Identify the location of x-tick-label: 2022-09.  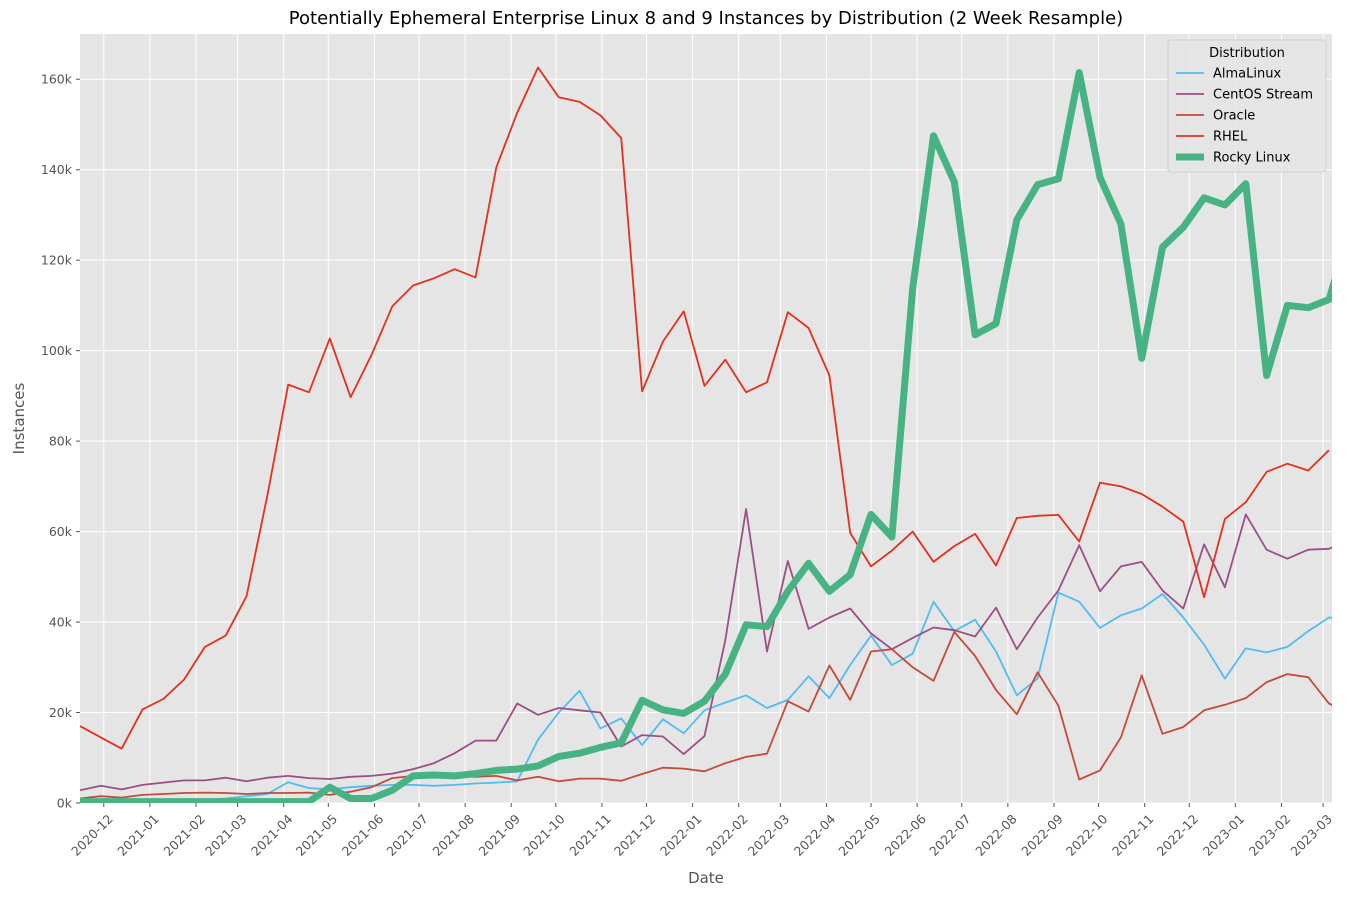
(1042, 835).